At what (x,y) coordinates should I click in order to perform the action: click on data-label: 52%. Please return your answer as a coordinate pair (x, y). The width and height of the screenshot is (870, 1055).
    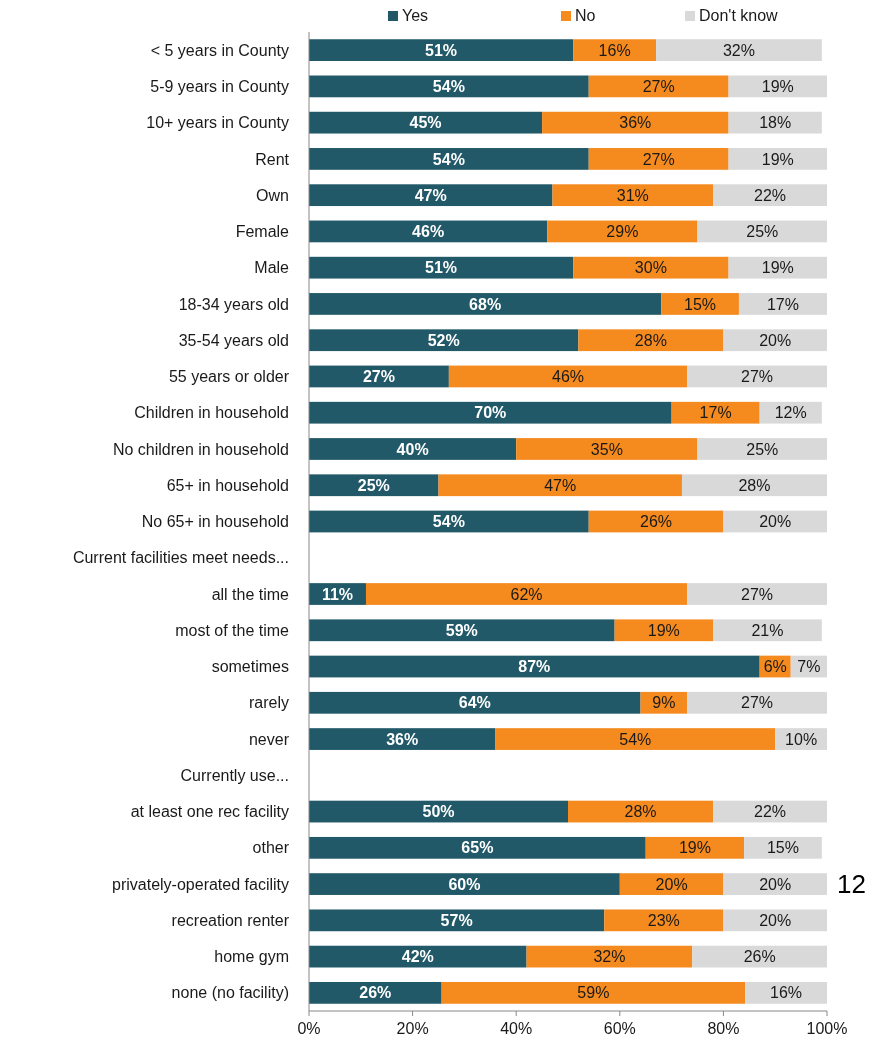
    Looking at the image, I should click on (443, 340).